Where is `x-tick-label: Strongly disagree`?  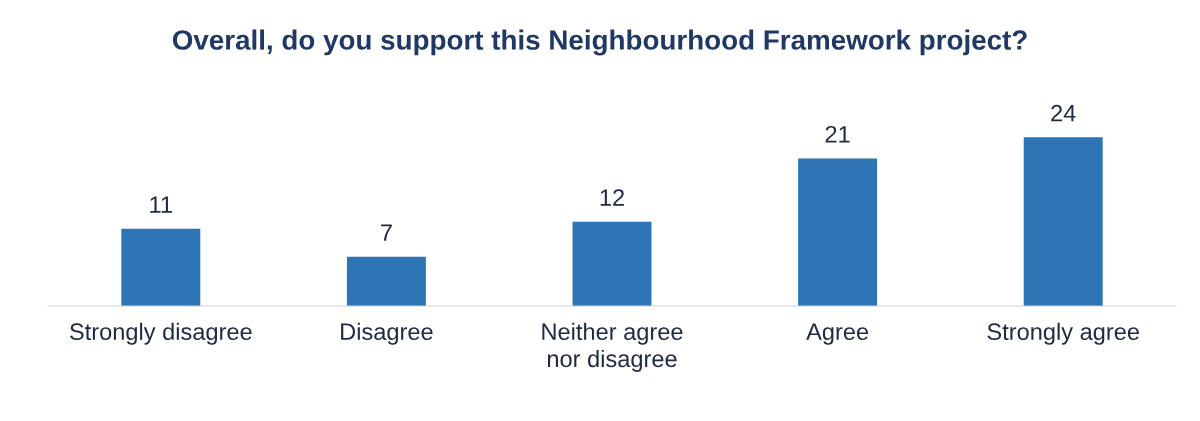
x-tick-label: Strongly disagree is located at coordinates (161, 333).